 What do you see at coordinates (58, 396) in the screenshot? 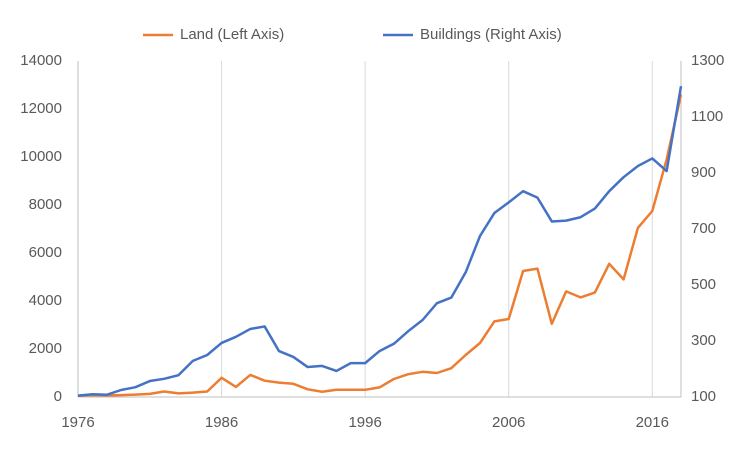
I see `y-tick-label: 0` at bounding box center [58, 396].